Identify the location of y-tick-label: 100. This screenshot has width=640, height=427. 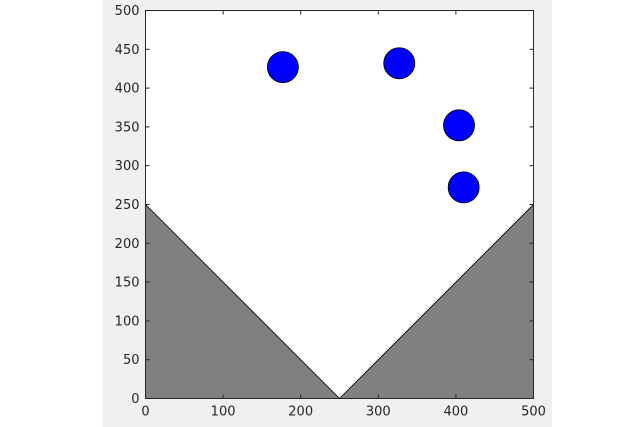
(127, 321).